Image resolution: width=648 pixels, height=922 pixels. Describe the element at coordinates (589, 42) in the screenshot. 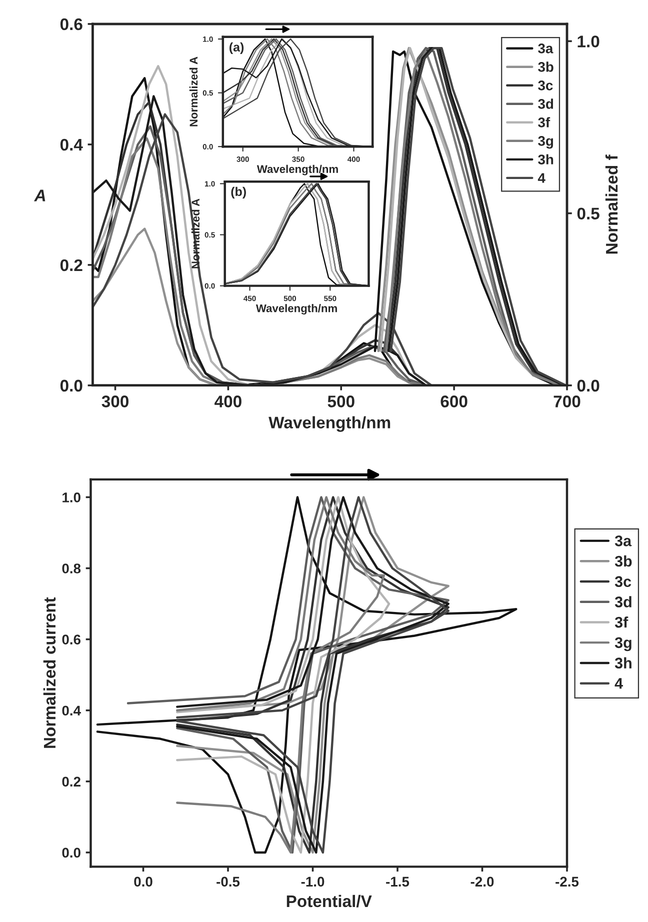

I see `y2-tick-label: 1.0` at that location.